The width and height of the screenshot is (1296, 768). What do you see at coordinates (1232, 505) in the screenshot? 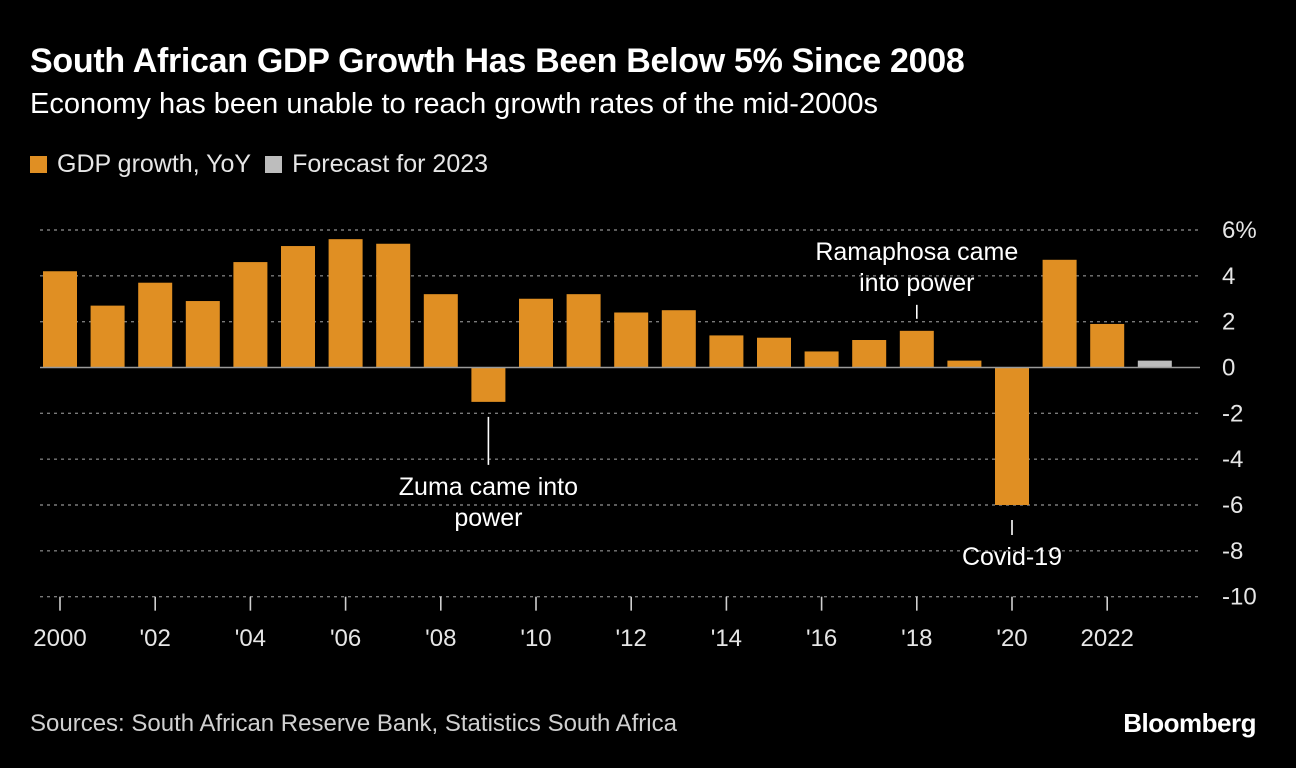
I see `y-tick-label: -6` at bounding box center [1232, 505].